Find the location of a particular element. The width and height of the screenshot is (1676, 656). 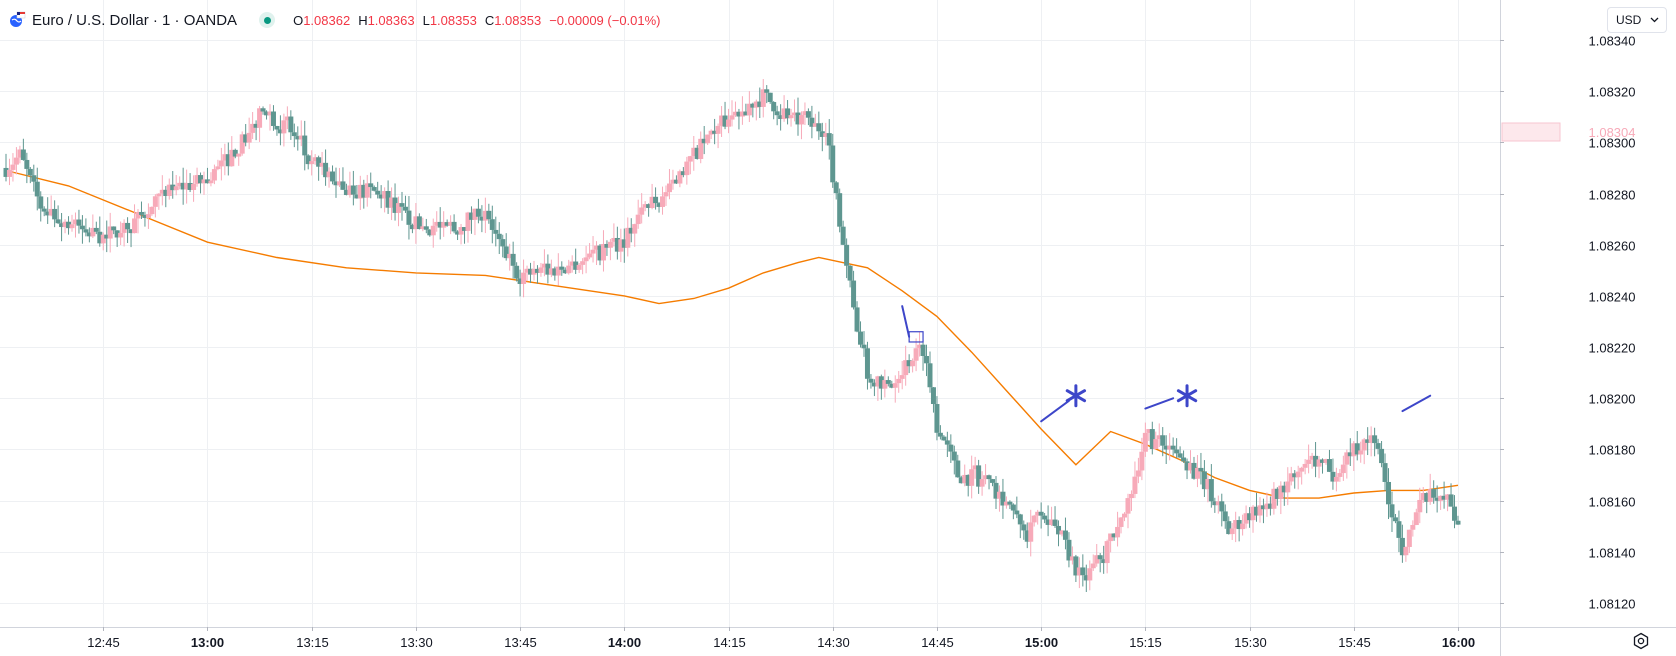

price-tick-label: 1.08280 is located at coordinates (1612, 195).